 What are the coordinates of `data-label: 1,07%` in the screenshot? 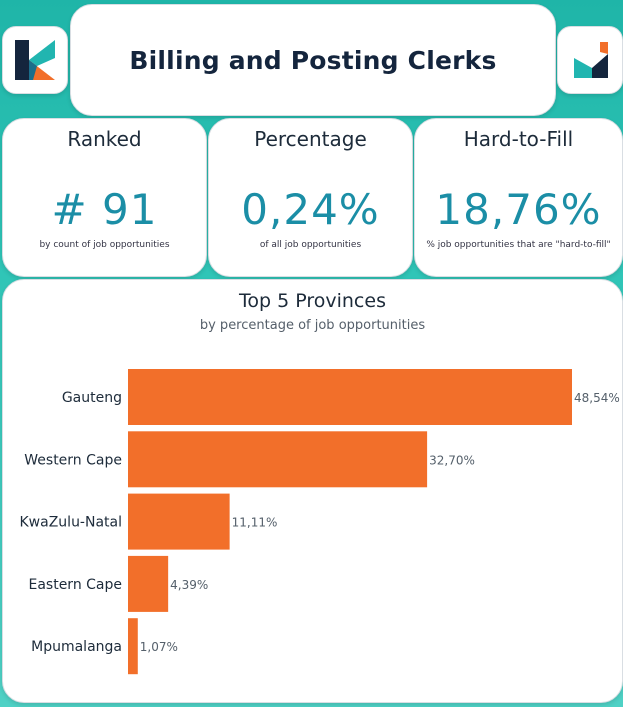 It's located at (159, 647).